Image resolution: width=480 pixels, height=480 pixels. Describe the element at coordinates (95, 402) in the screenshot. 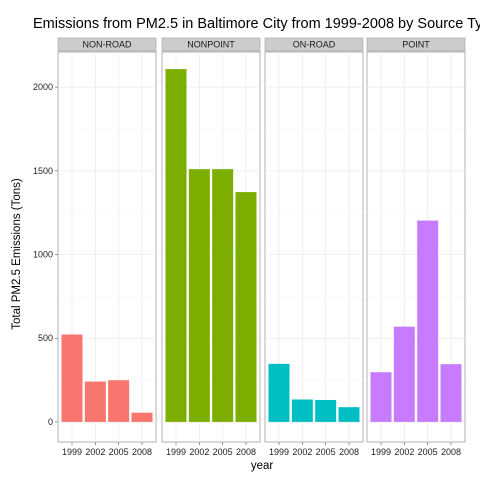

I see `bar-non-road-2002` at that location.